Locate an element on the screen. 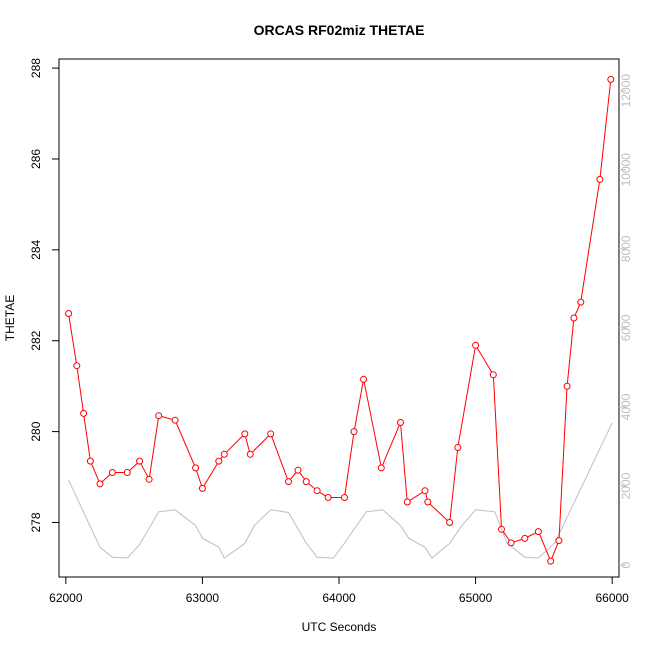 The width and height of the screenshot is (650, 650). x-tick-label: 65000 is located at coordinates (476, 598).